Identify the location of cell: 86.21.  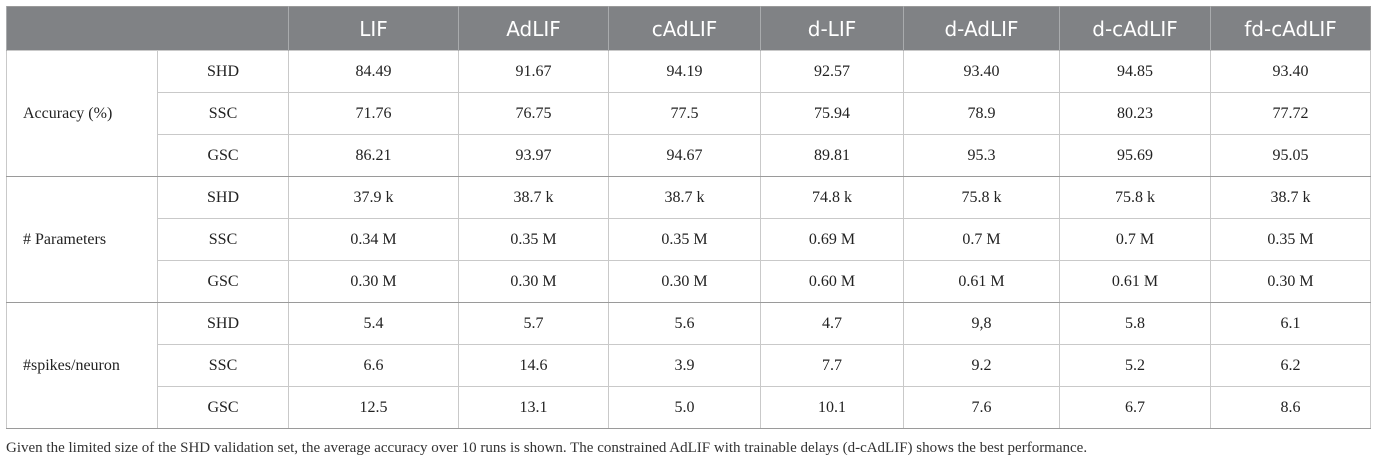
(373, 155).